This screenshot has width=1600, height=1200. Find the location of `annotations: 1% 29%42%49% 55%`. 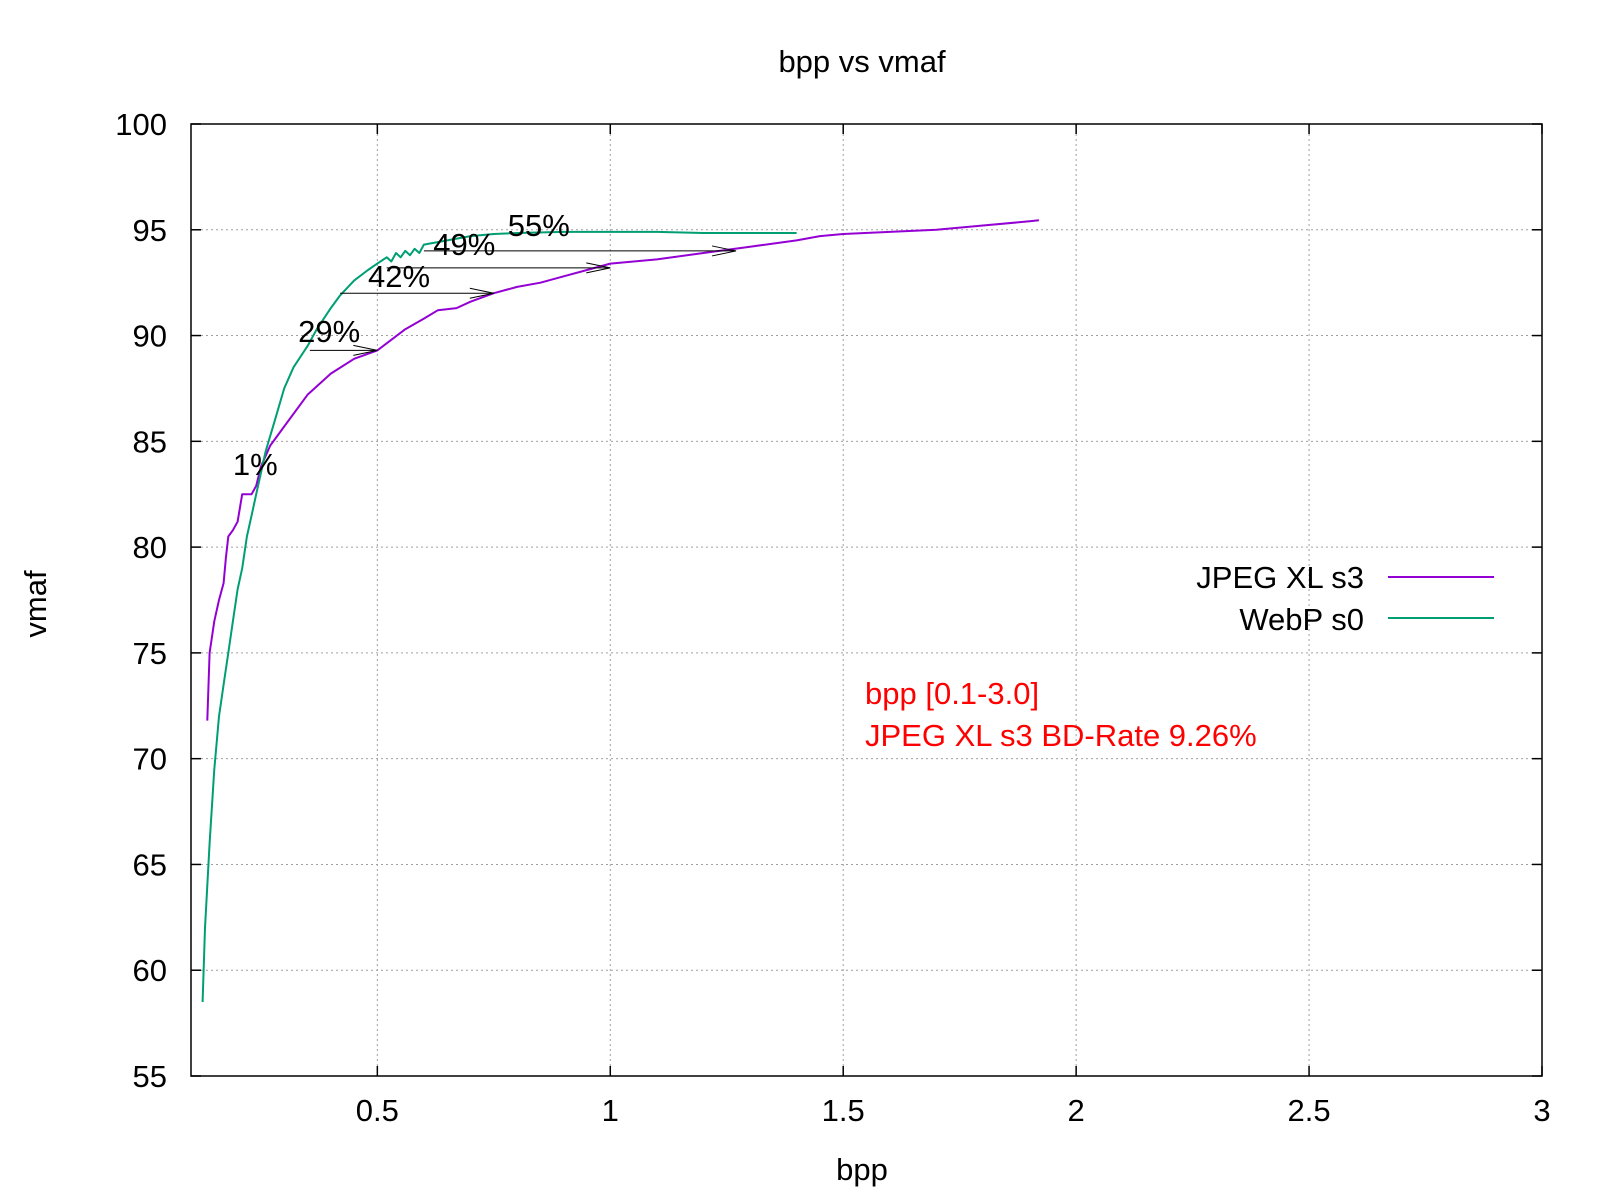

annotations: 1% 29%42%49% 55% is located at coordinates (485, 345).